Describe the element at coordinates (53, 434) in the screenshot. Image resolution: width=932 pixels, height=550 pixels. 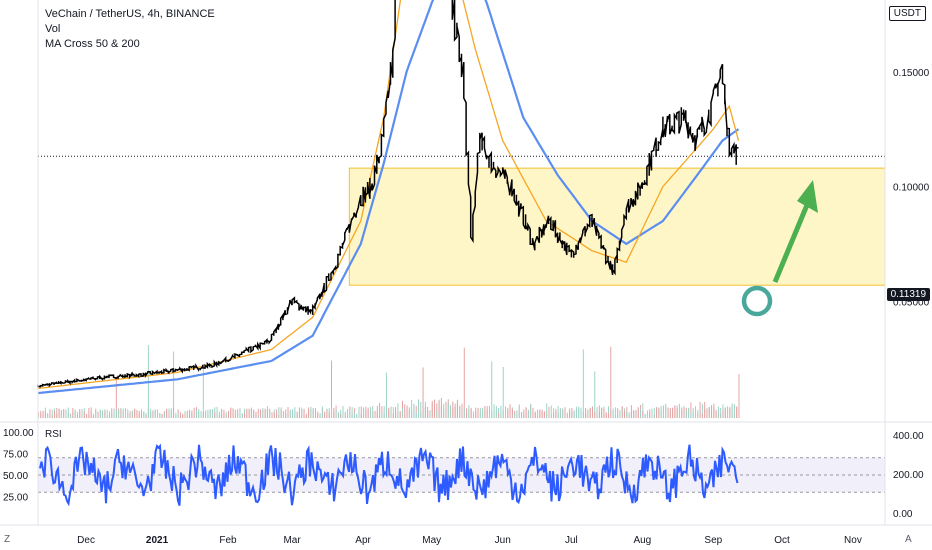
I see `rsi-indicator-label: RSI` at that location.